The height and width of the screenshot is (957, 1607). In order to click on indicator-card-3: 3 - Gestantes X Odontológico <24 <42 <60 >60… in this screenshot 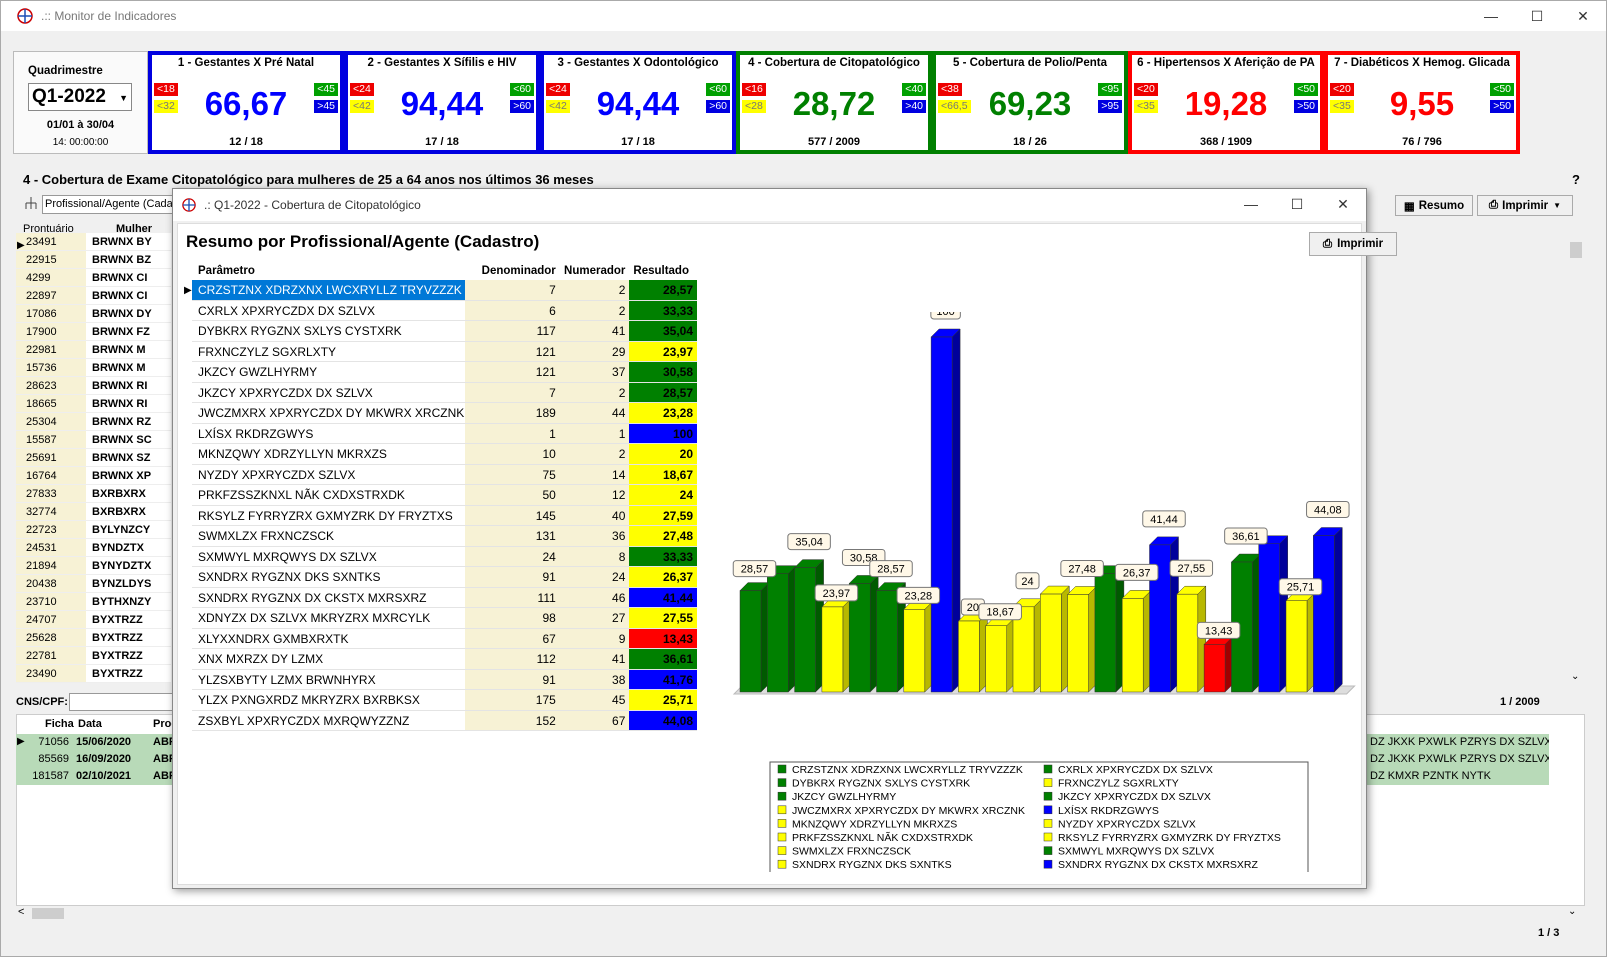, I will do `click(638, 102)`.